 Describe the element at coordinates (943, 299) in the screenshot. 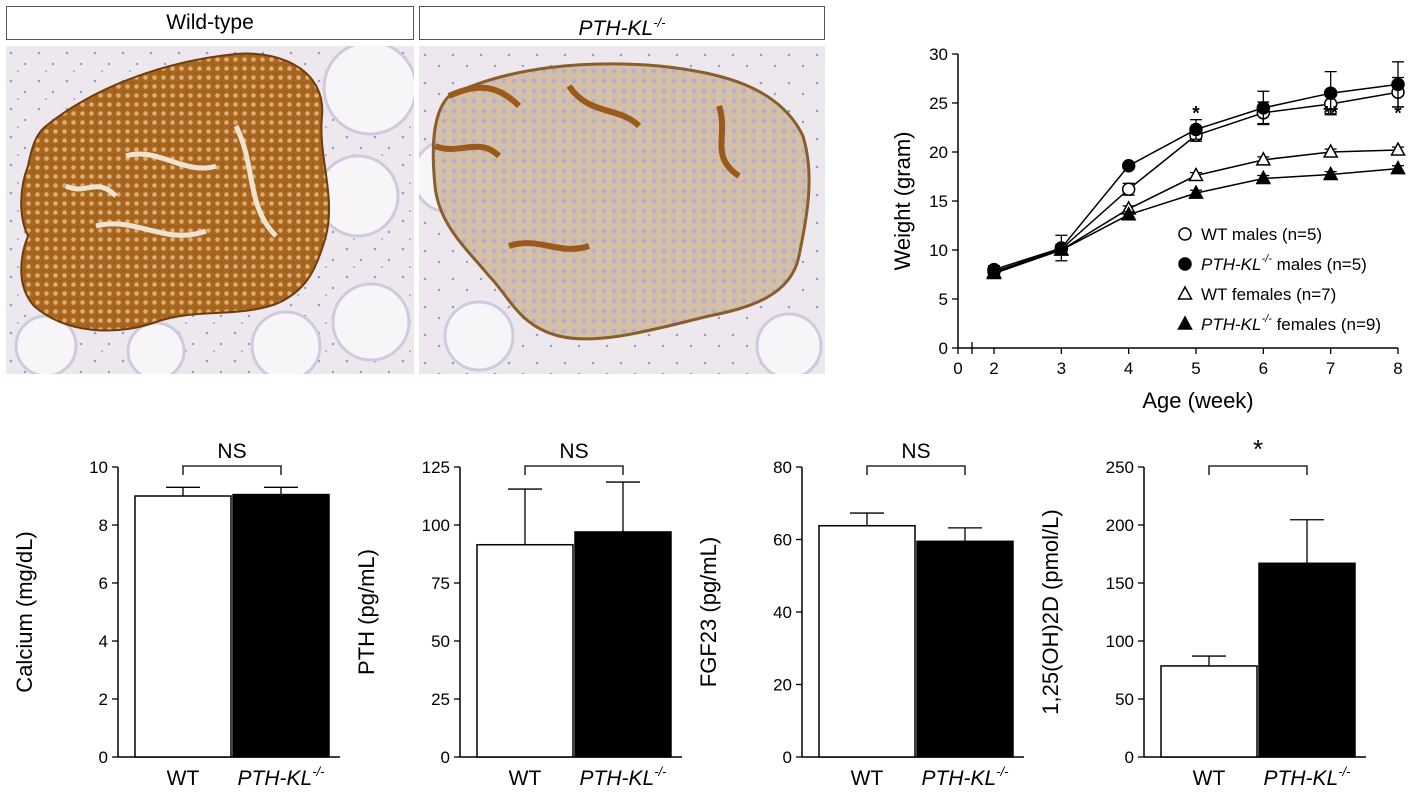

I see `y-tick-label: 5` at that location.